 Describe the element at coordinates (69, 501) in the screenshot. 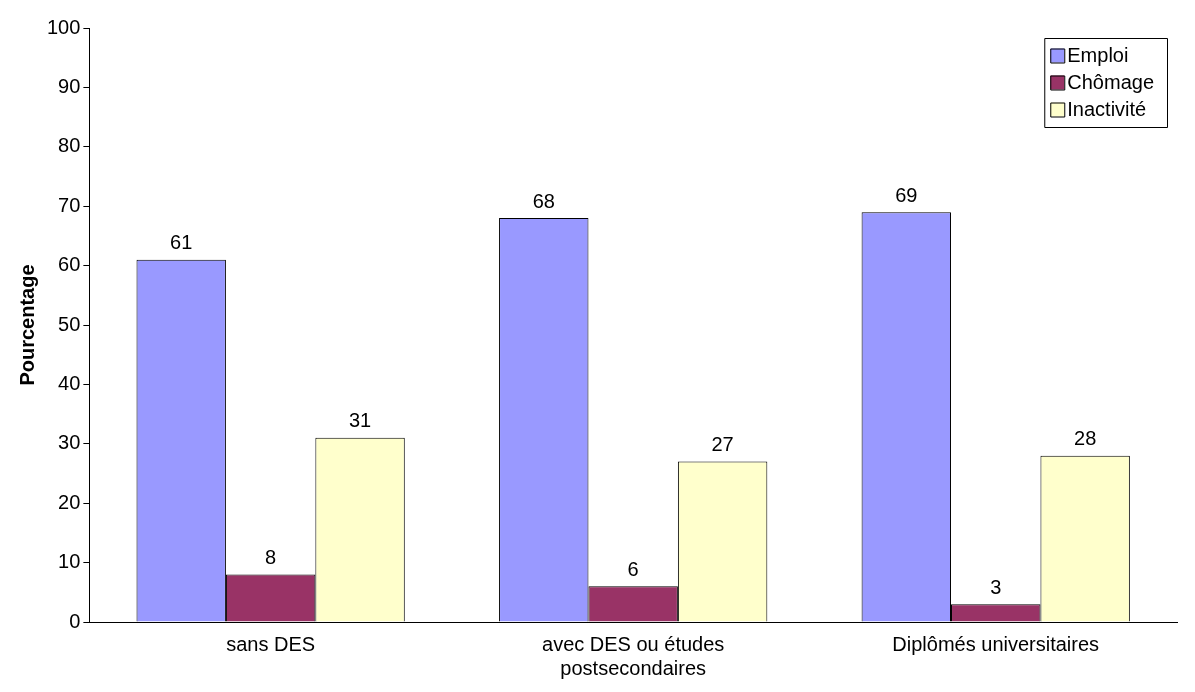

I see `y-tick-label: 20` at that location.